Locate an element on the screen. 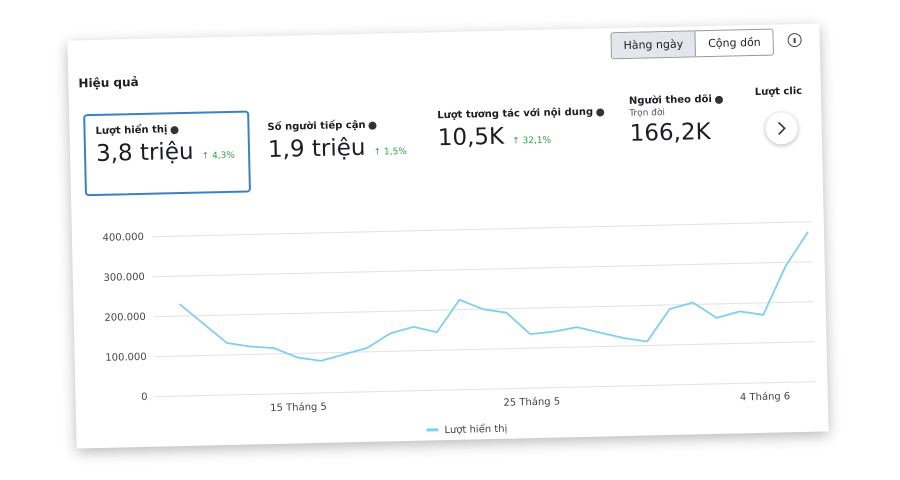 The width and height of the screenshot is (900, 480). toggle: Hàng ngày Cộng dồn is located at coordinates (692, 44).